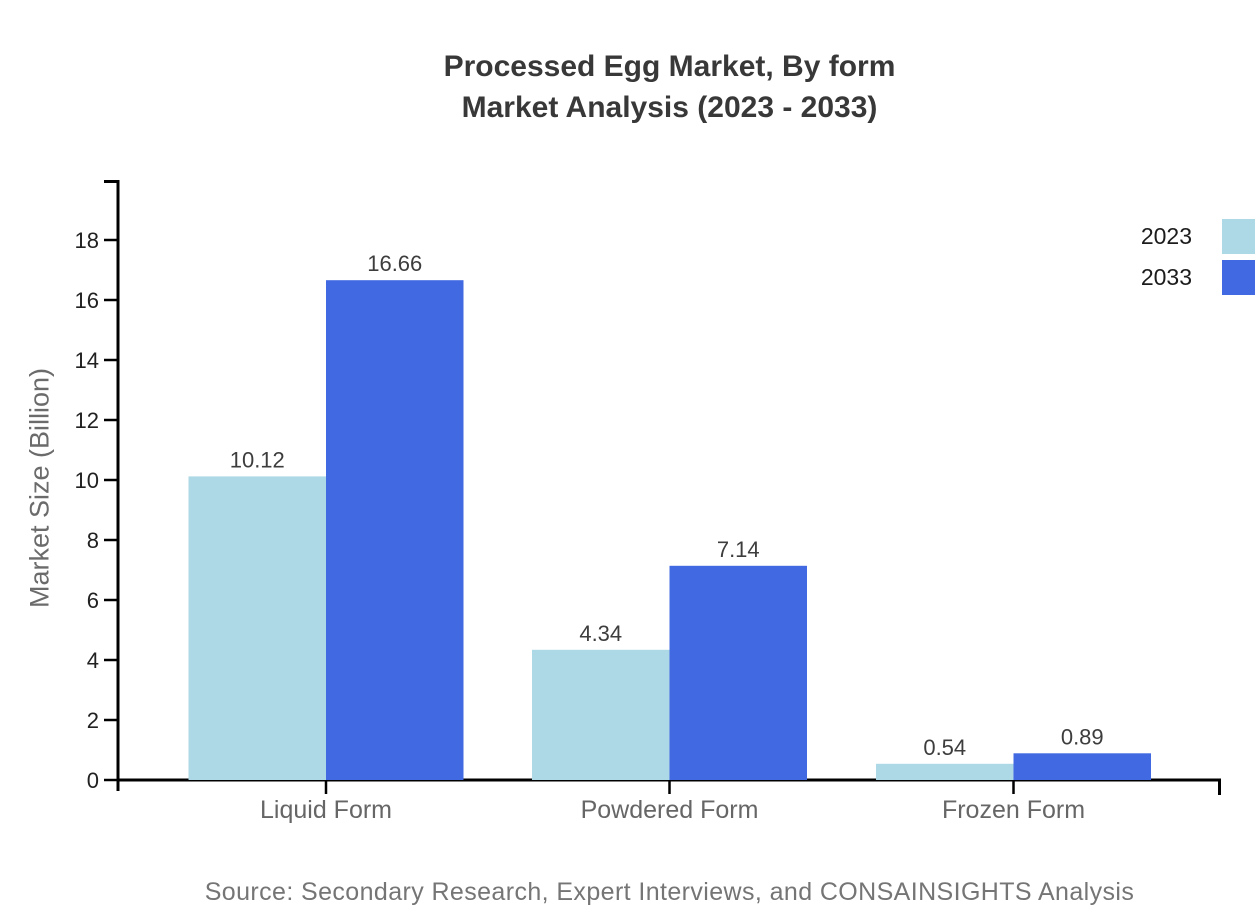  Describe the element at coordinates (93, 720) in the screenshot. I see `y-tick-label: 2` at that location.